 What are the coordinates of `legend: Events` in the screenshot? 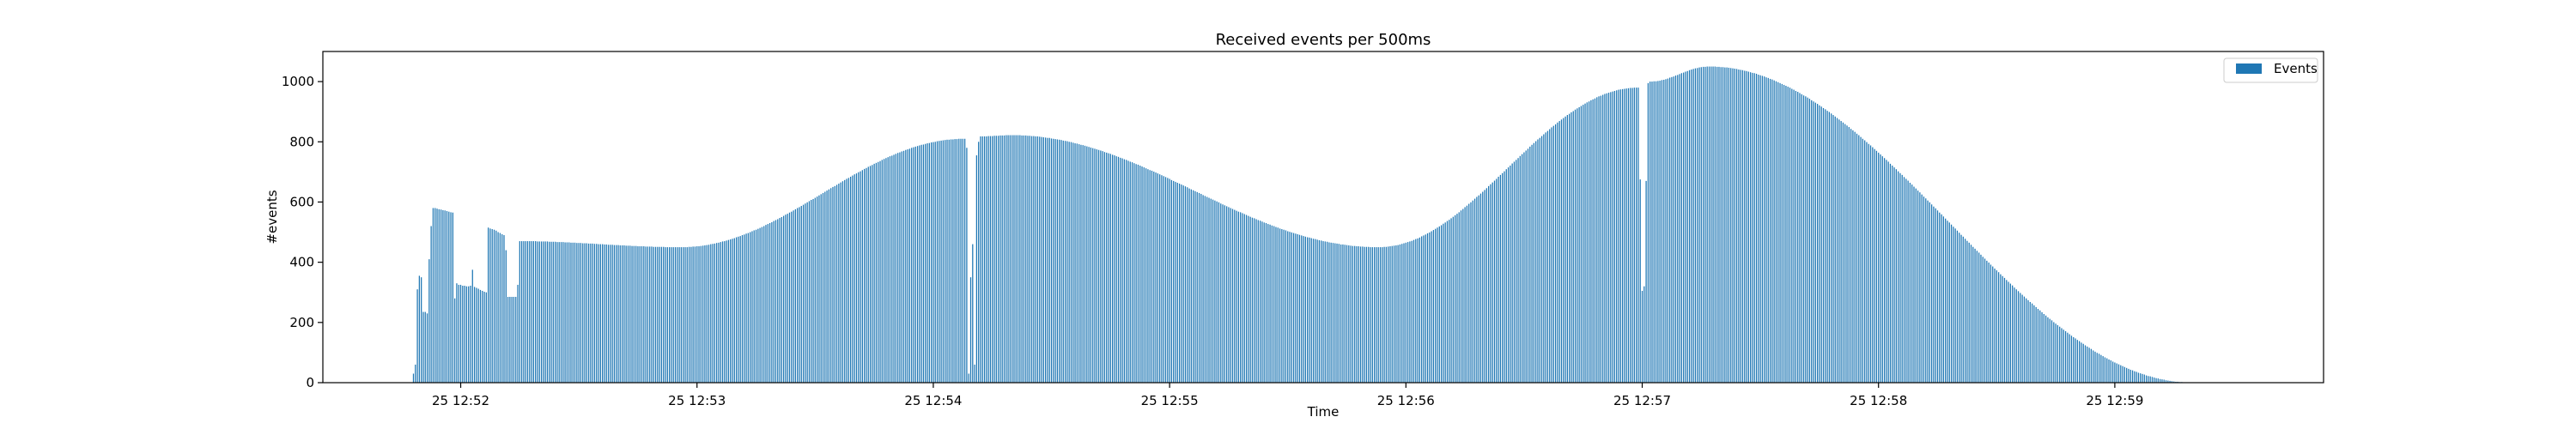 It's located at (2270, 70).